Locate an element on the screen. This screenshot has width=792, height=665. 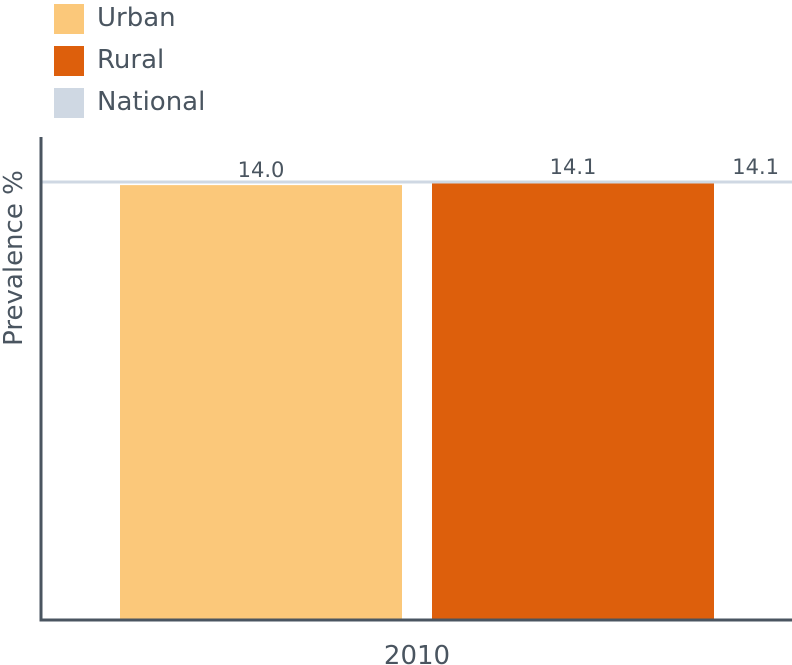
data-label-rural: 14.1 is located at coordinates (573, 167).